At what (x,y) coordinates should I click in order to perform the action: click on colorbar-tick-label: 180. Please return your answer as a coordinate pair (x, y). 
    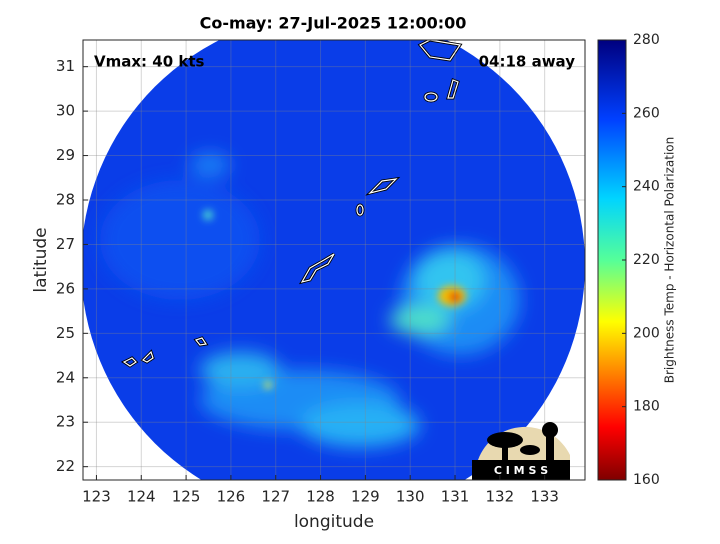
    Looking at the image, I should click on (646, 407).